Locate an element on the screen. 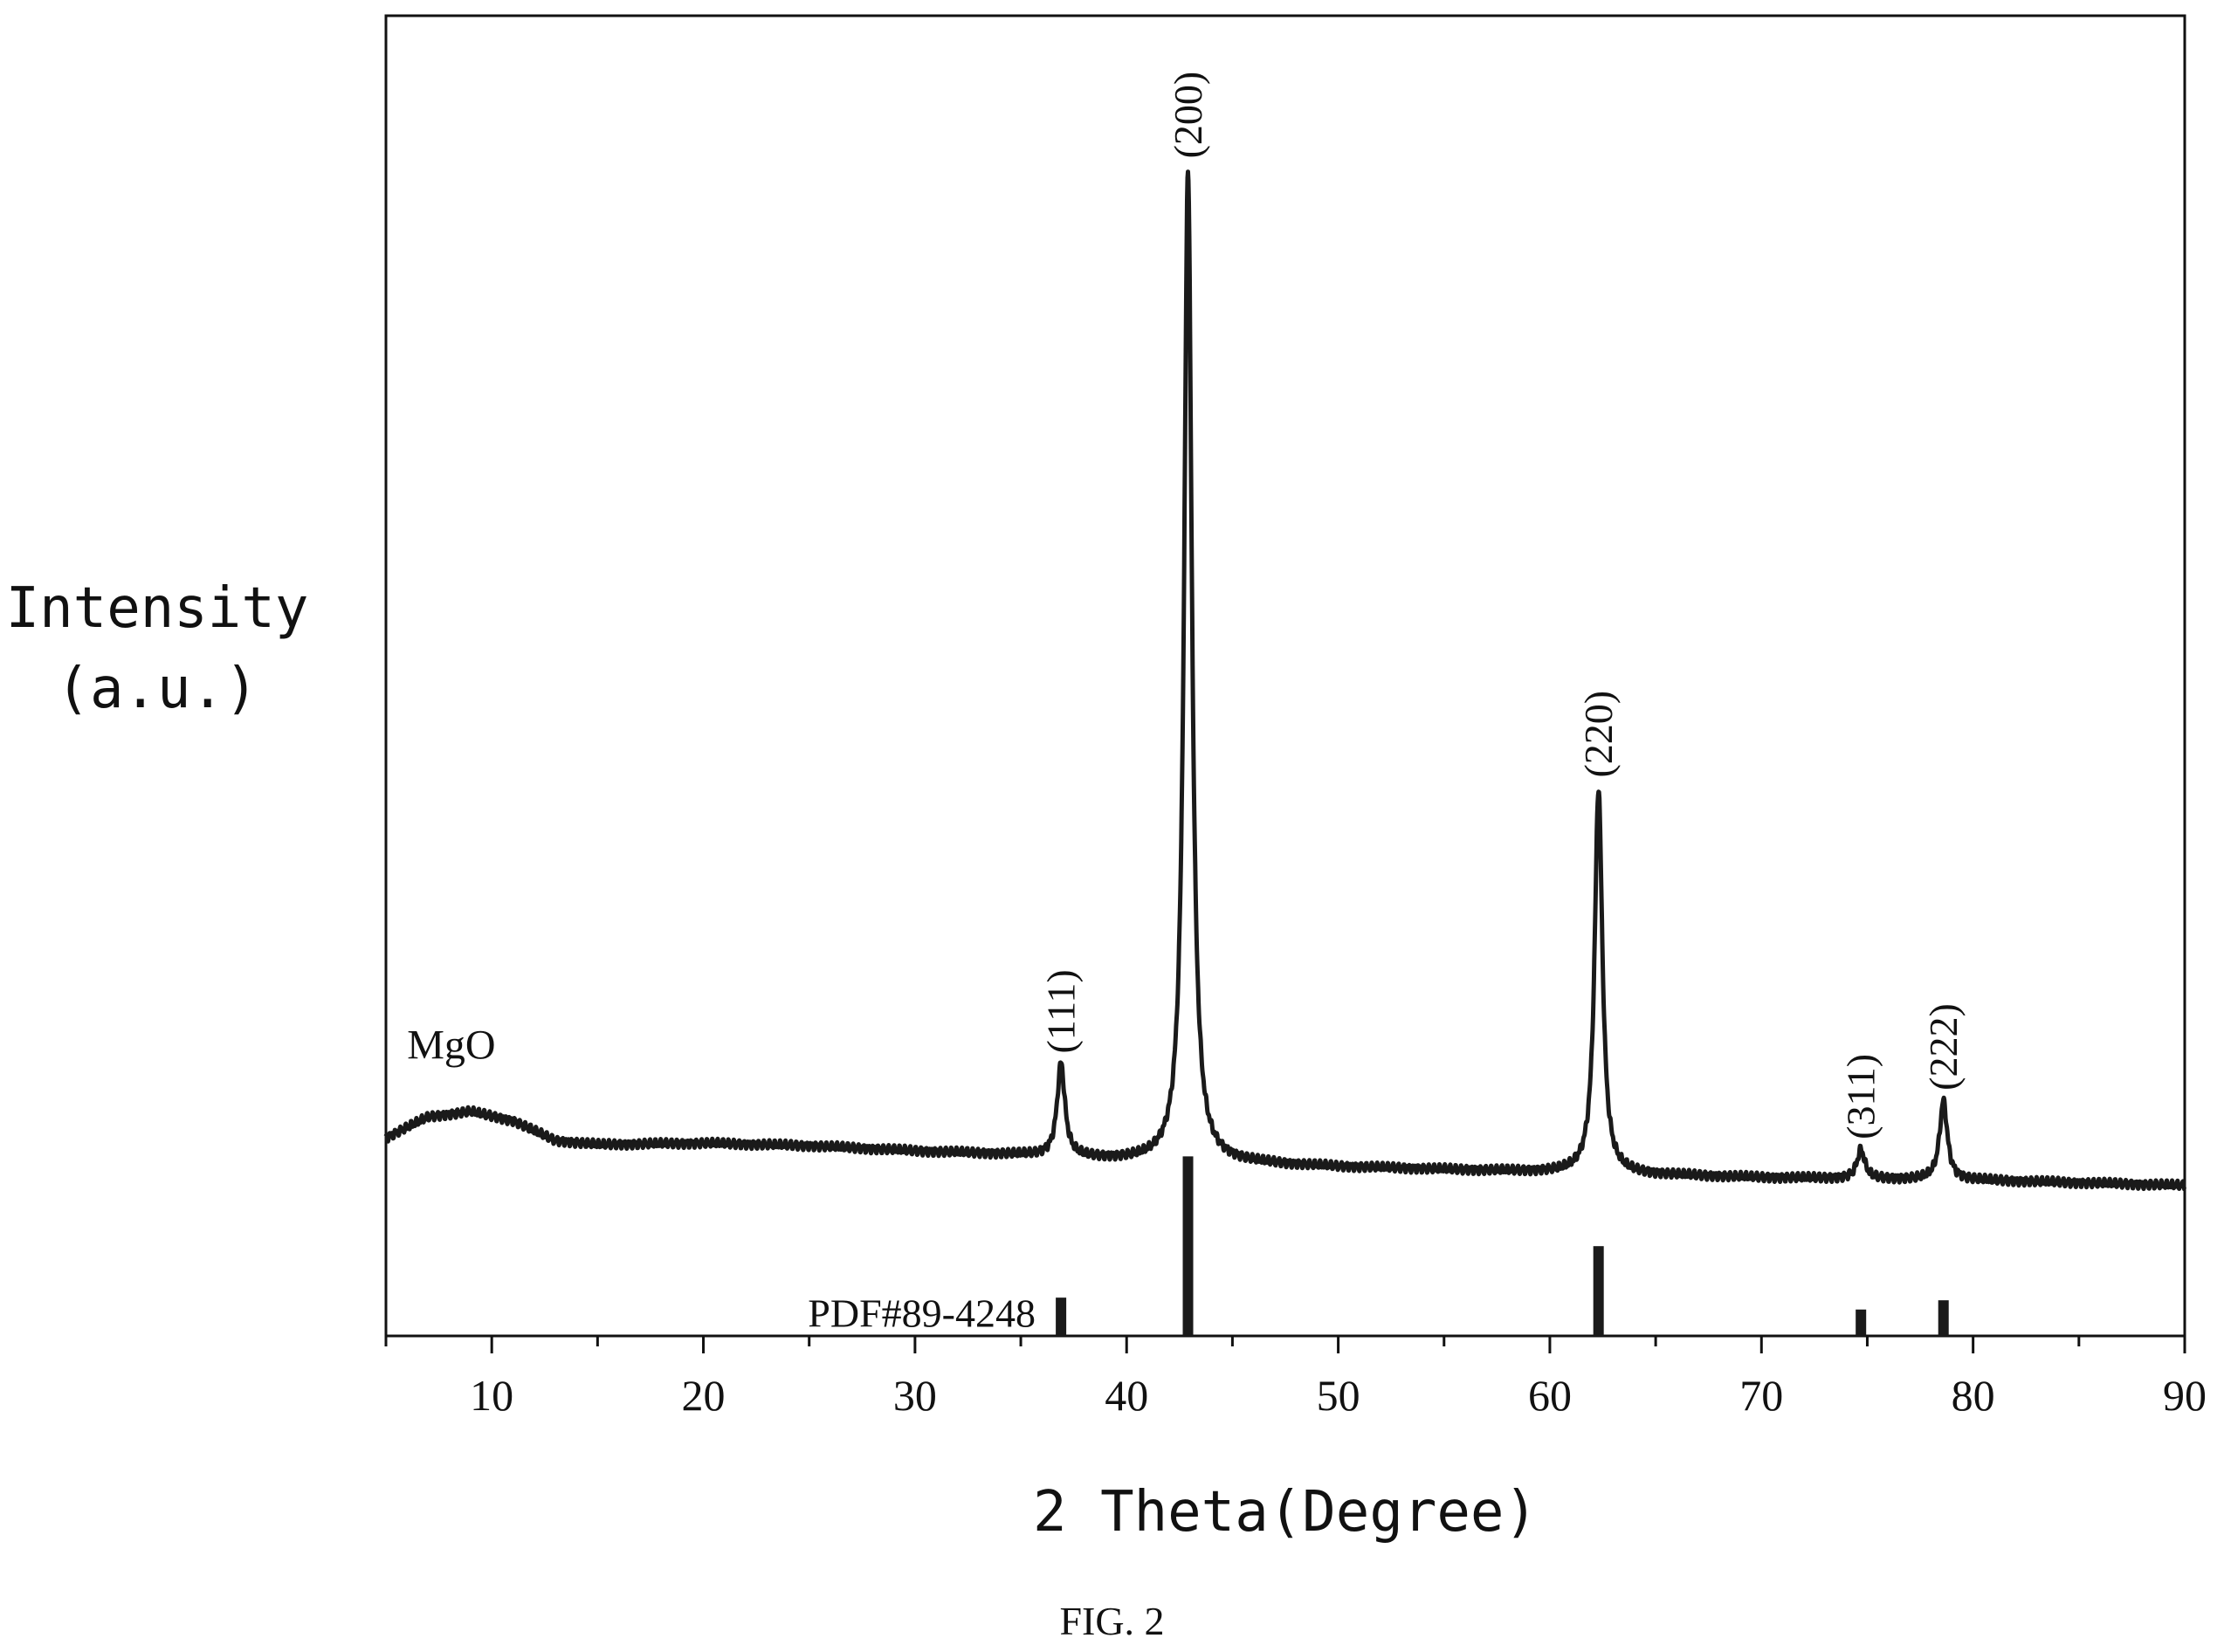 Image resolution: width=2224 pixels, height=1652 pixels. x-tick-label: 50 is located at coordinates (1338, 1395).